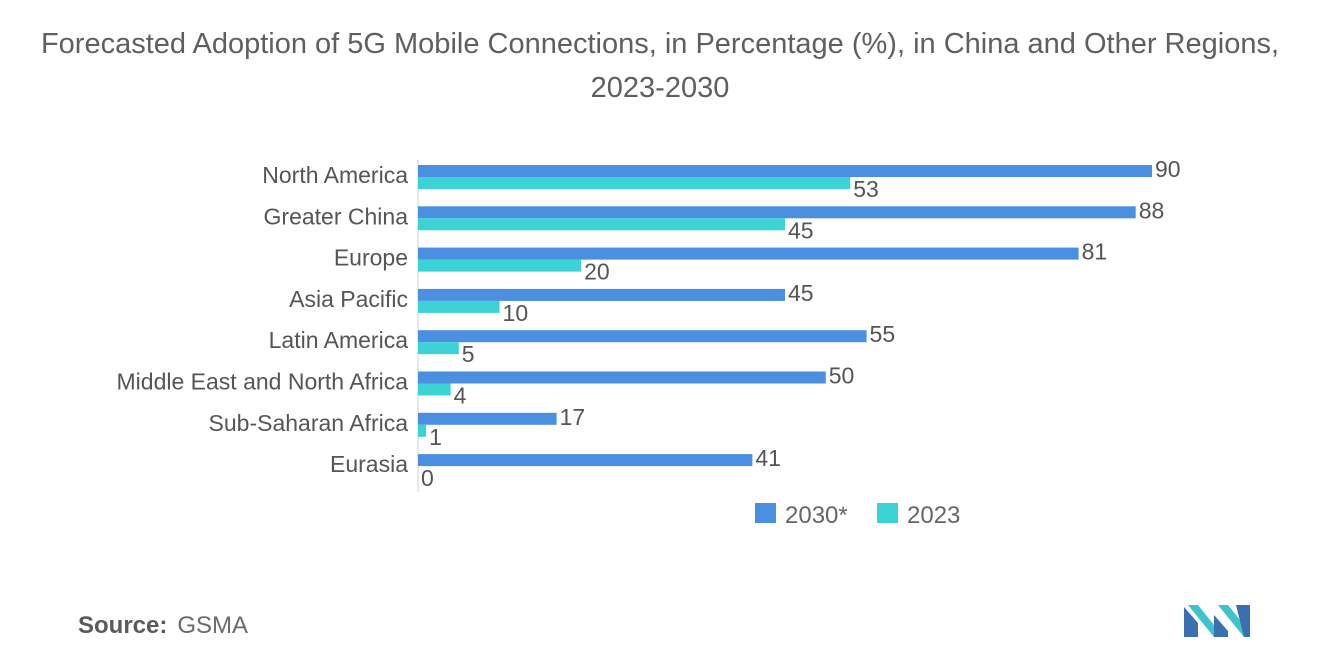 This screenshot has height=665, width=1320. I want to click on legend-label: 2030*, so click(816, 515).